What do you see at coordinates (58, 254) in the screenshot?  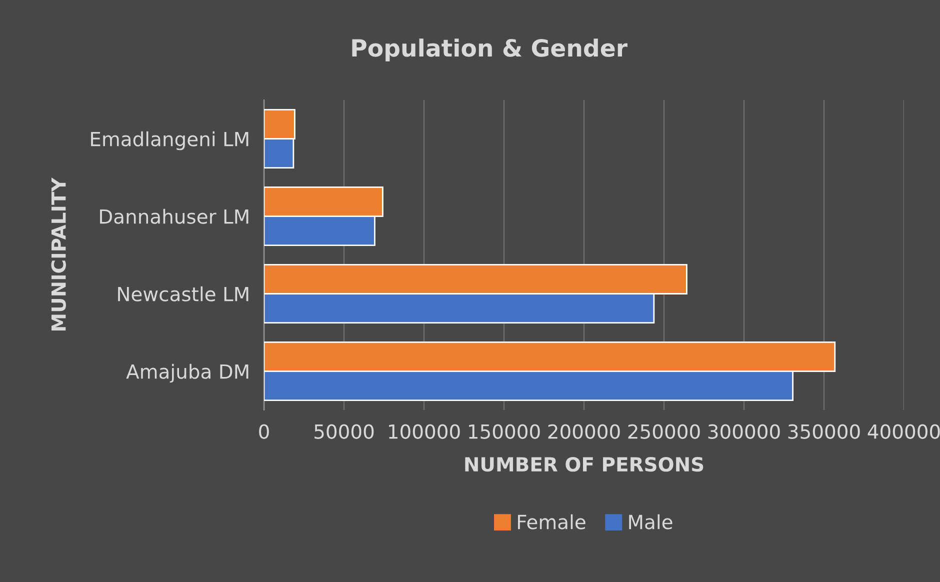 I see `y-axis-title: MUNICIPALITY` at bounding box center [58, 254].